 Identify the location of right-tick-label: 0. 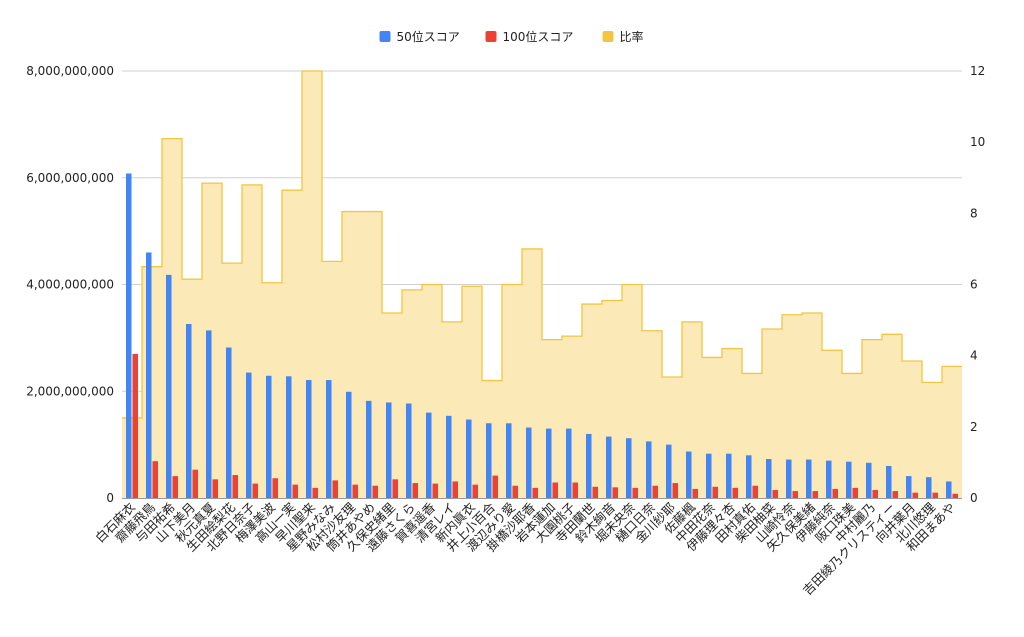
(974, 498).